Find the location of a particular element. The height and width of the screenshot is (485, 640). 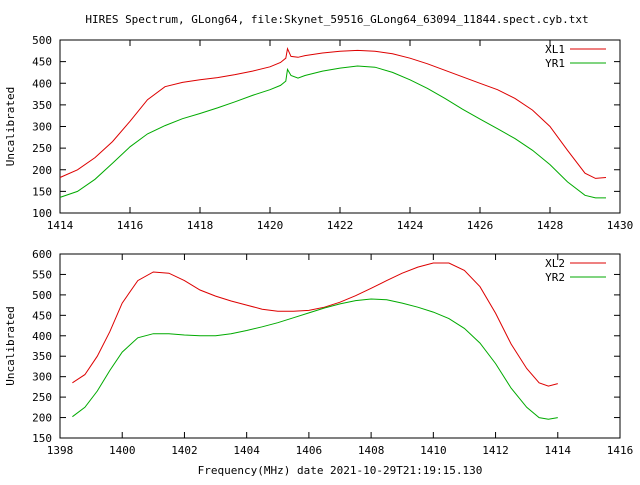

legend-label: YR2 is located at coordinates (555, 277).